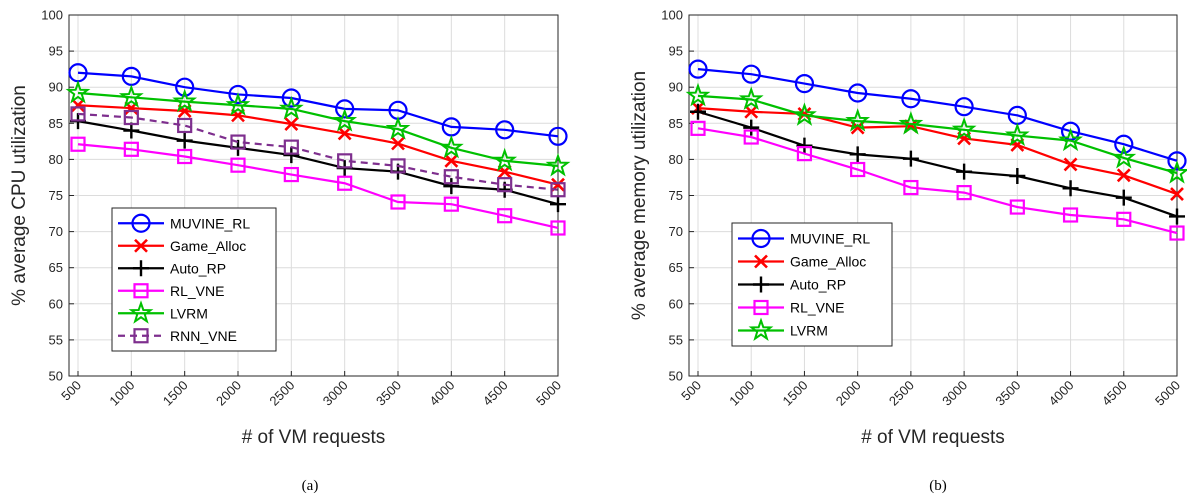  I want to click on x-tick-label: 4000, so click(441, 393).